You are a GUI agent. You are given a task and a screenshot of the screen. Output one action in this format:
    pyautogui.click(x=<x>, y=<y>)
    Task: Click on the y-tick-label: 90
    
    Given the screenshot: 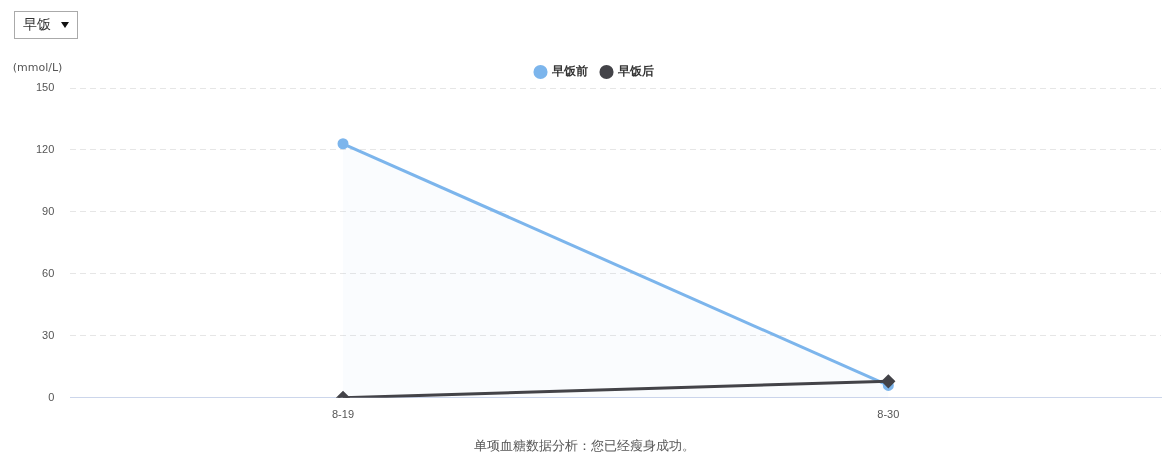 What is the action you would take?
    pyautogui.click(x=48, y=210)
    